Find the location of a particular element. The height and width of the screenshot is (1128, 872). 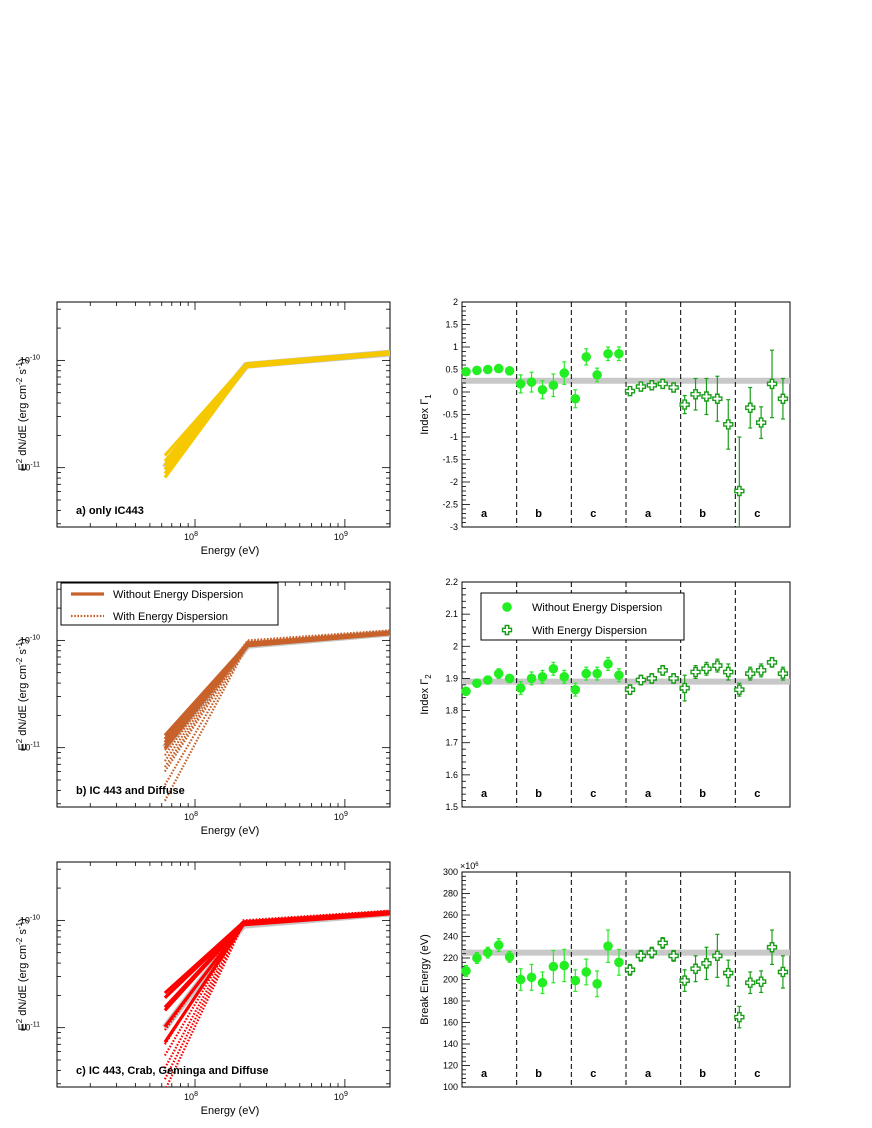

y-title-part: ) is located at coordinates (23, 920).